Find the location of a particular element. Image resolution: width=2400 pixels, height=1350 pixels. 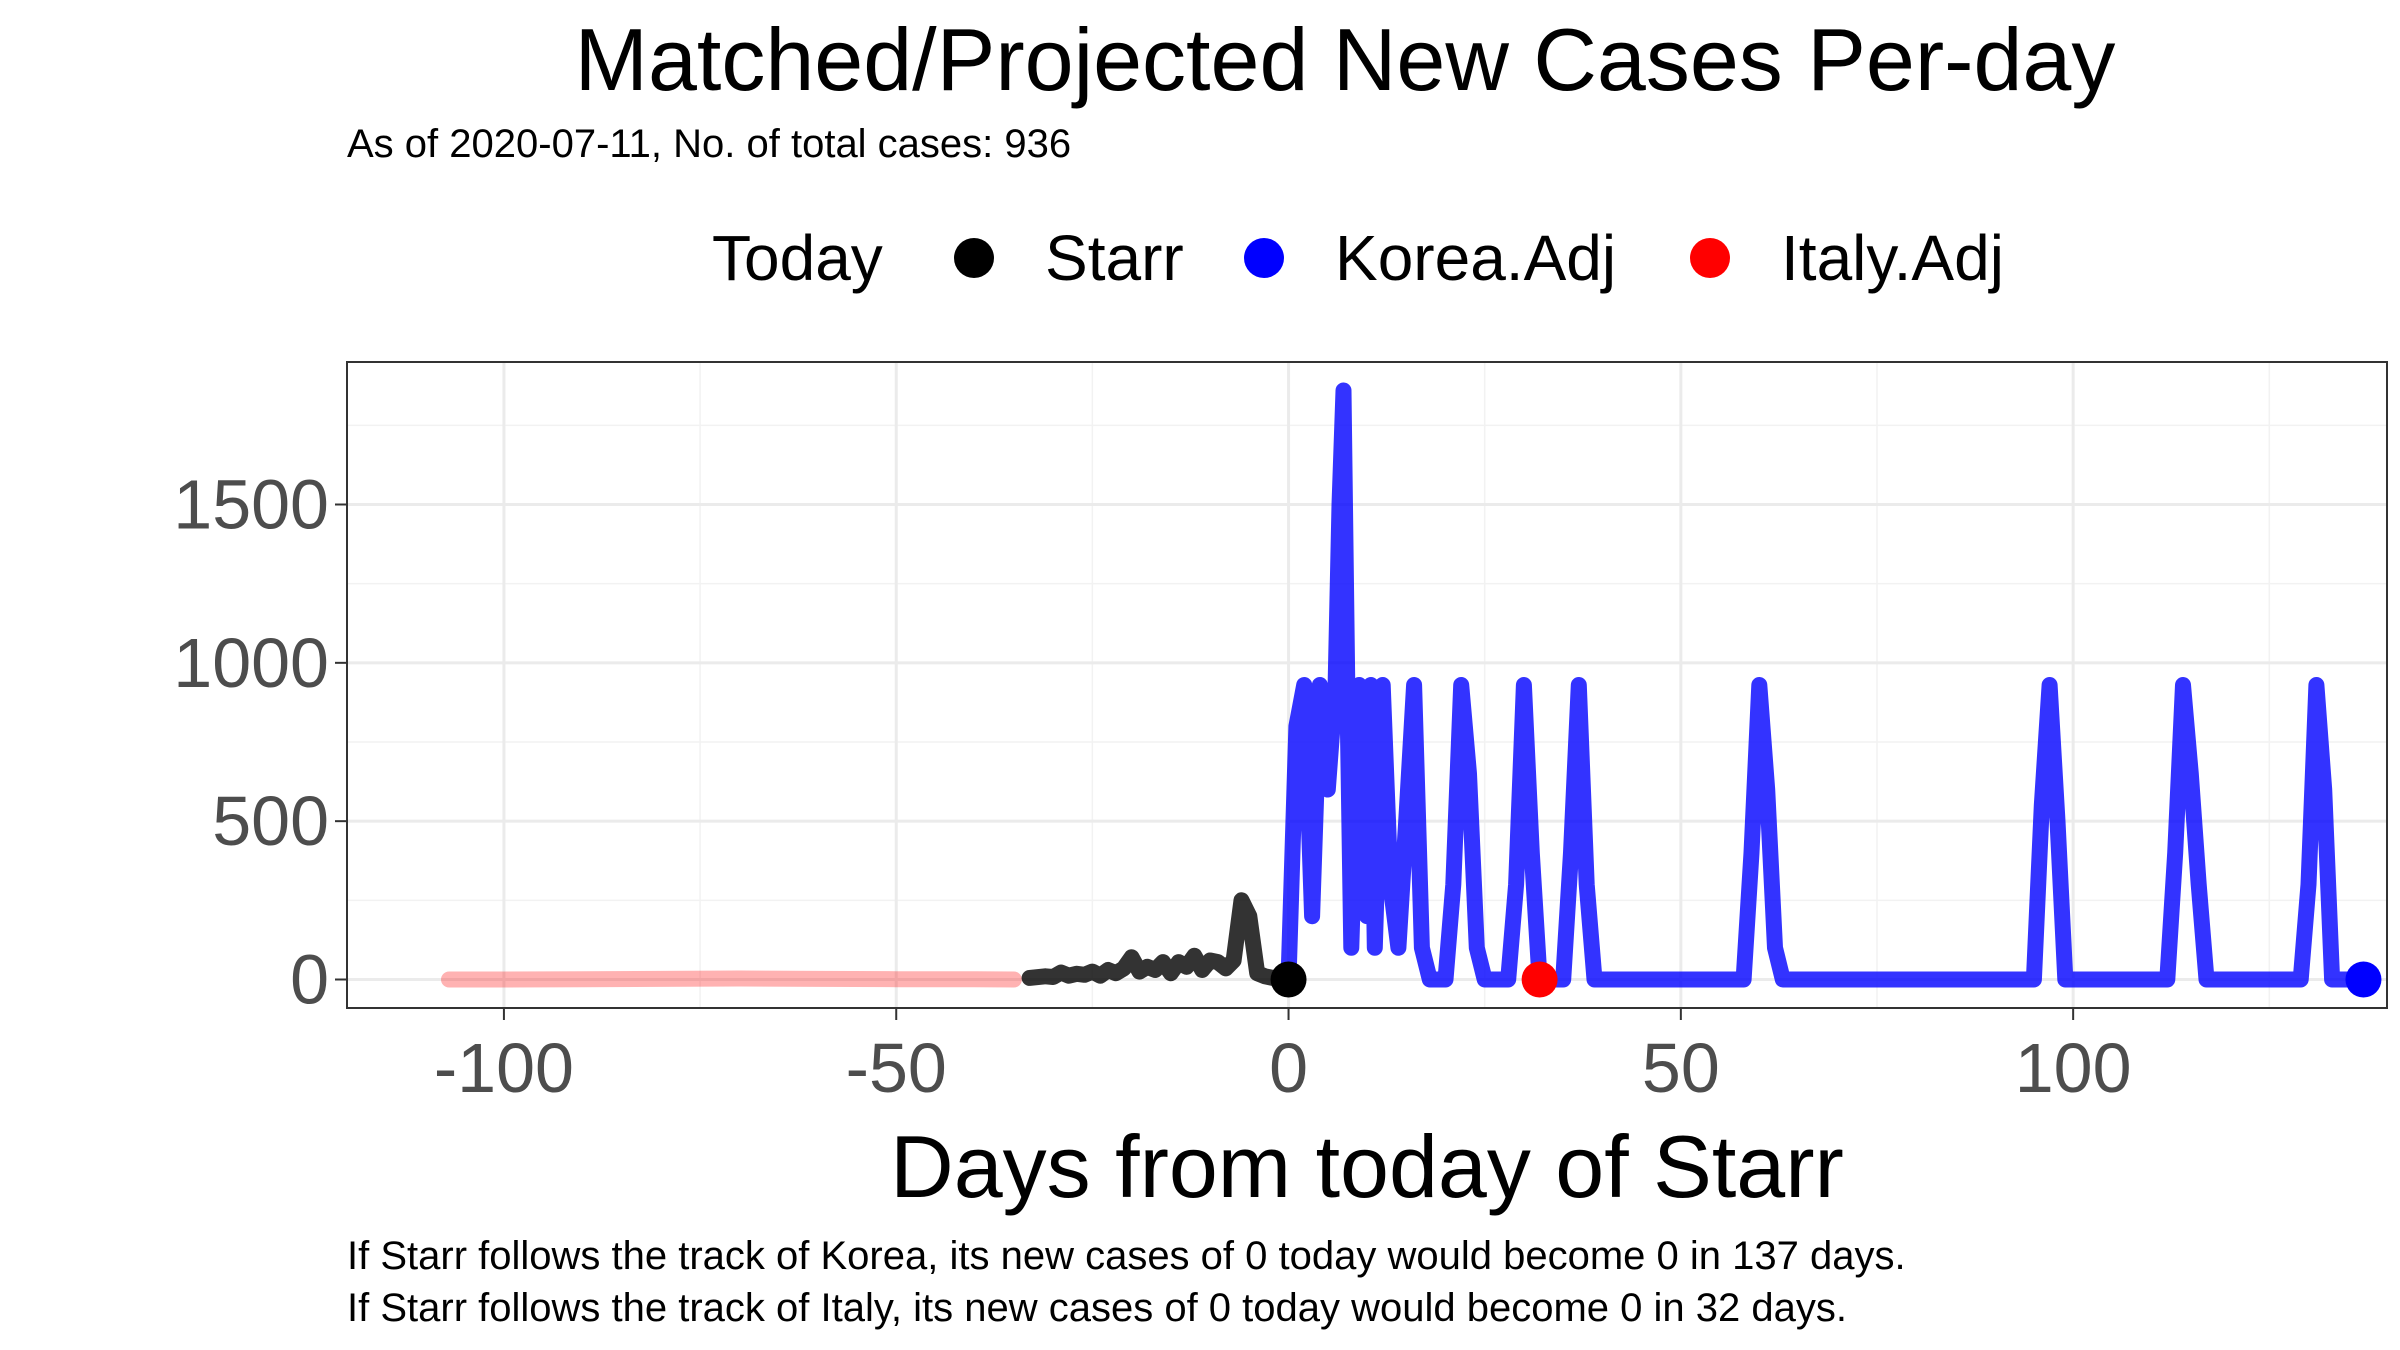

legend-key-italy is located at coordinates (1710, 258).